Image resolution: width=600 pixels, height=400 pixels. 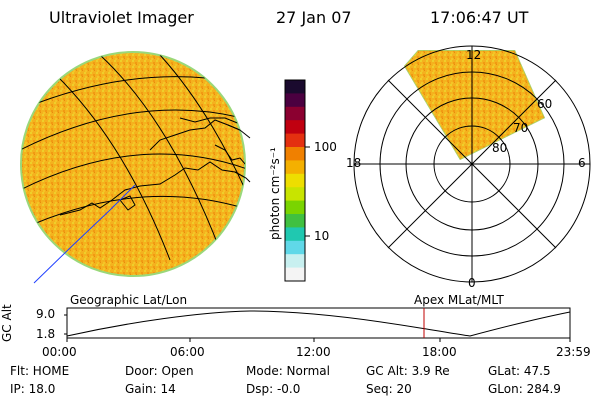 I want to click on image-time: 17:06:47 UT, so click(x=479, y=17).